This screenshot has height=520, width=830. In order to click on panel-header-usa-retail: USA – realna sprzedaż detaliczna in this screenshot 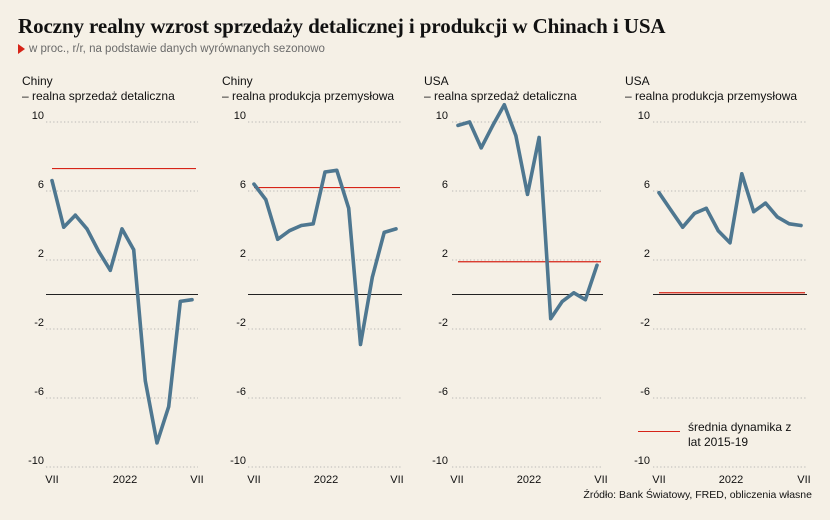, I will do `click(500, 89)`.